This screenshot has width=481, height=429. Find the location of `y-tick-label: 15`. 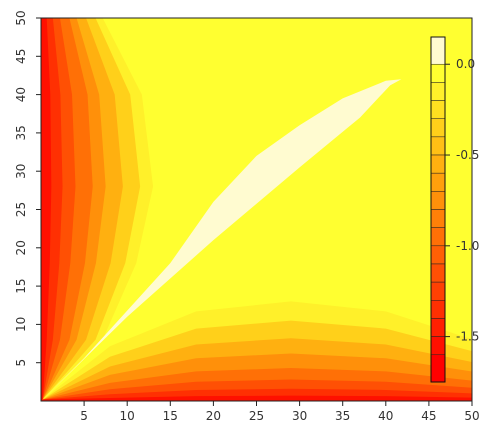

y-tick-label: 15 is located at coordinates (21, 285).